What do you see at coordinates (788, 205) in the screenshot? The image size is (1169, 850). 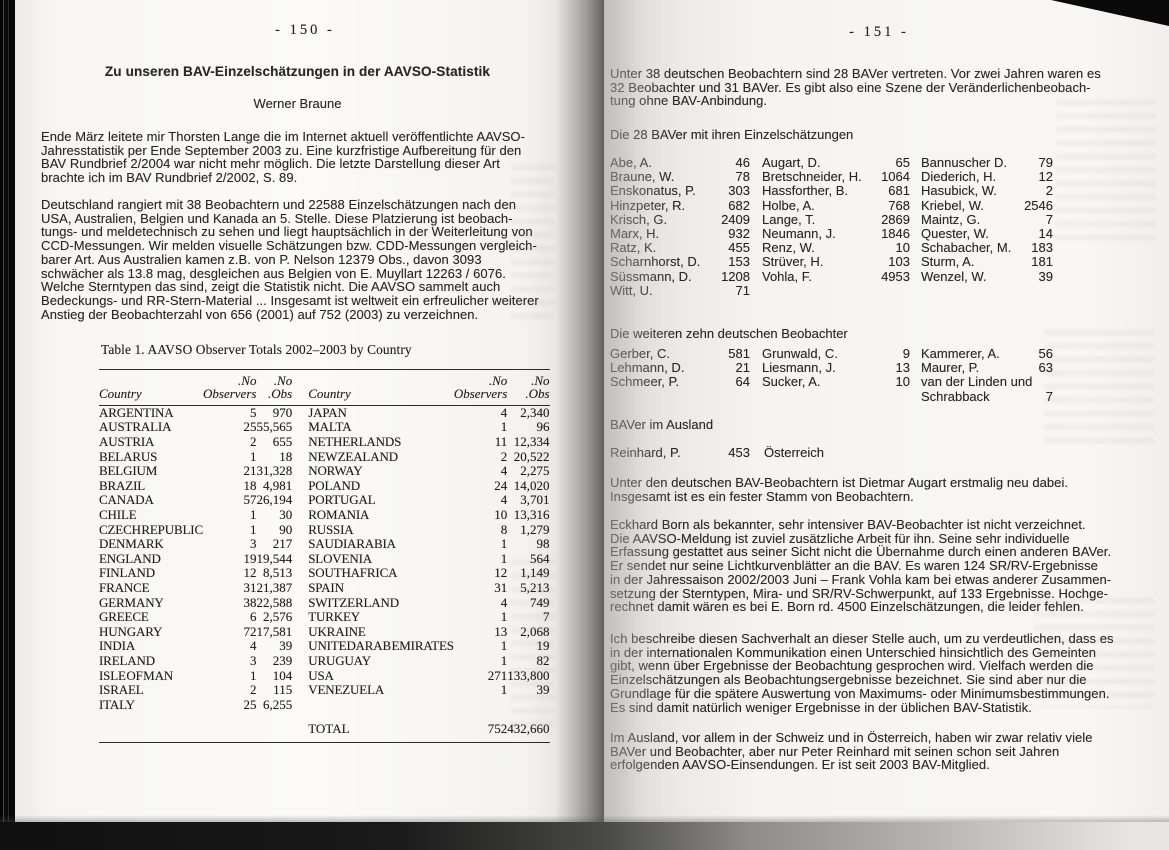 I see `observer-name: Holbe, A.` at bounding box center [788, 205].